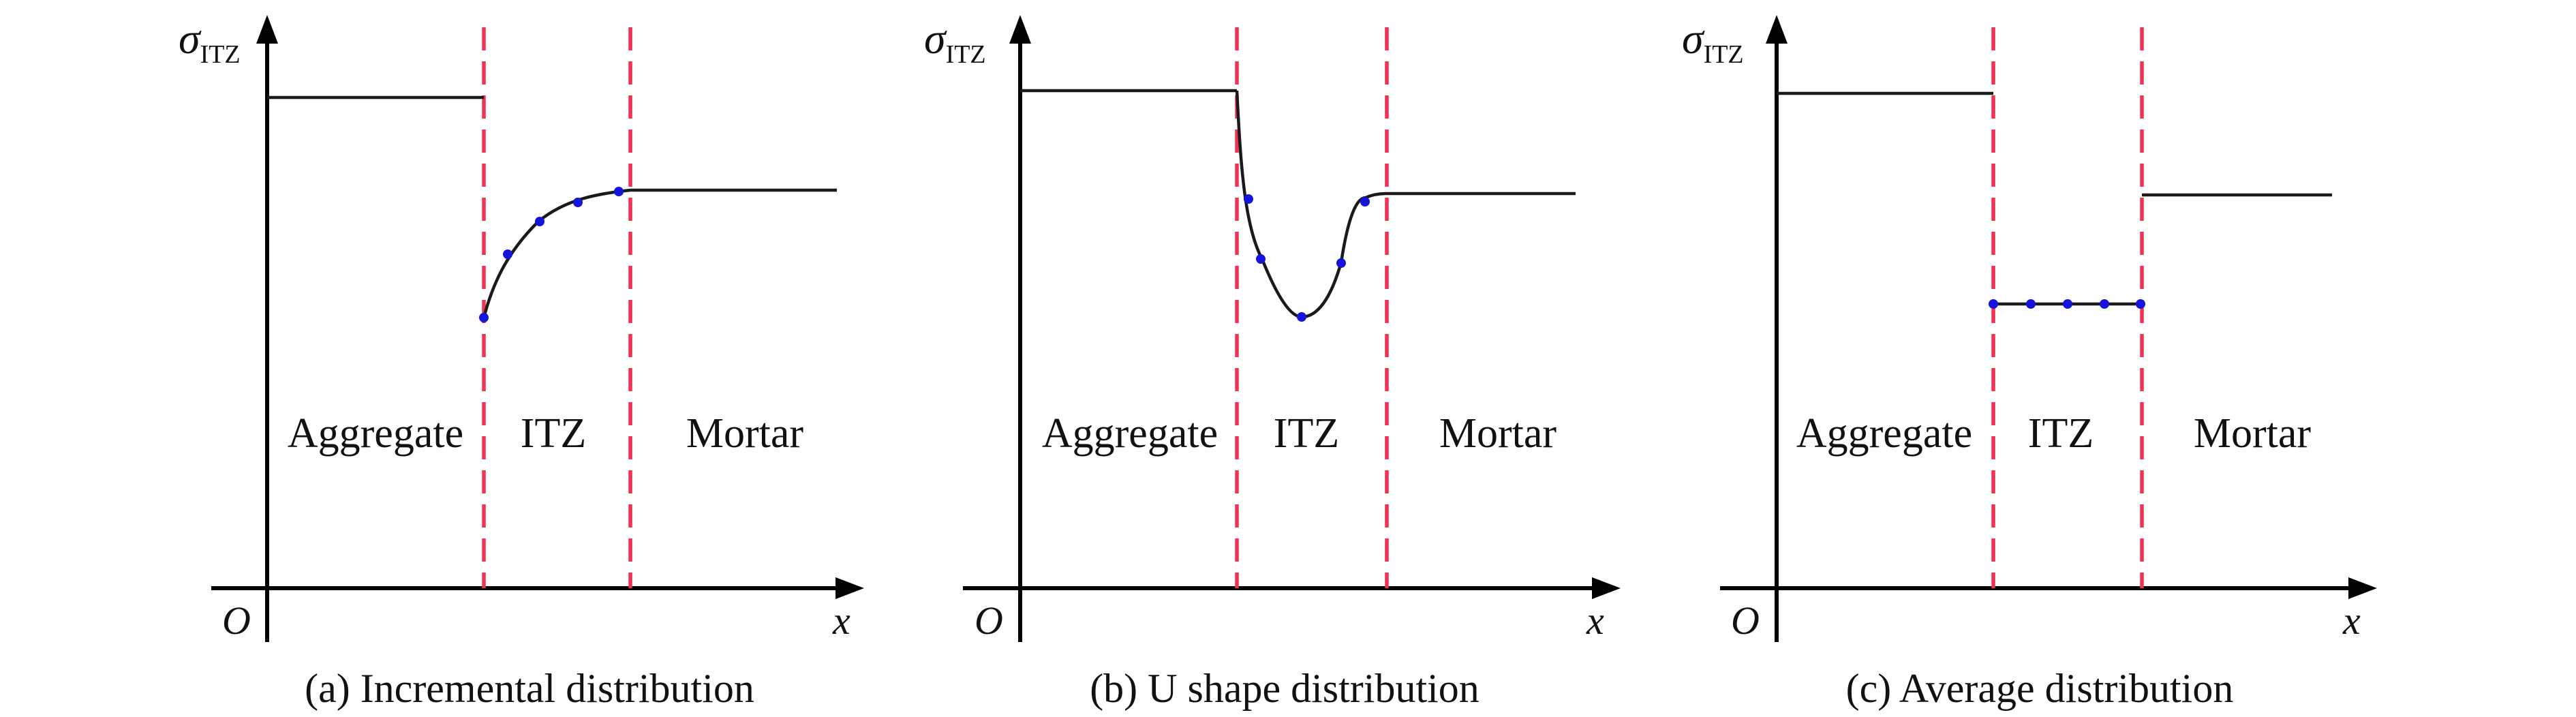 The width and height of the screenshot is (2576, 717). I want to click on panel-caption: (a) Incremental distribution, so click(529, 688).